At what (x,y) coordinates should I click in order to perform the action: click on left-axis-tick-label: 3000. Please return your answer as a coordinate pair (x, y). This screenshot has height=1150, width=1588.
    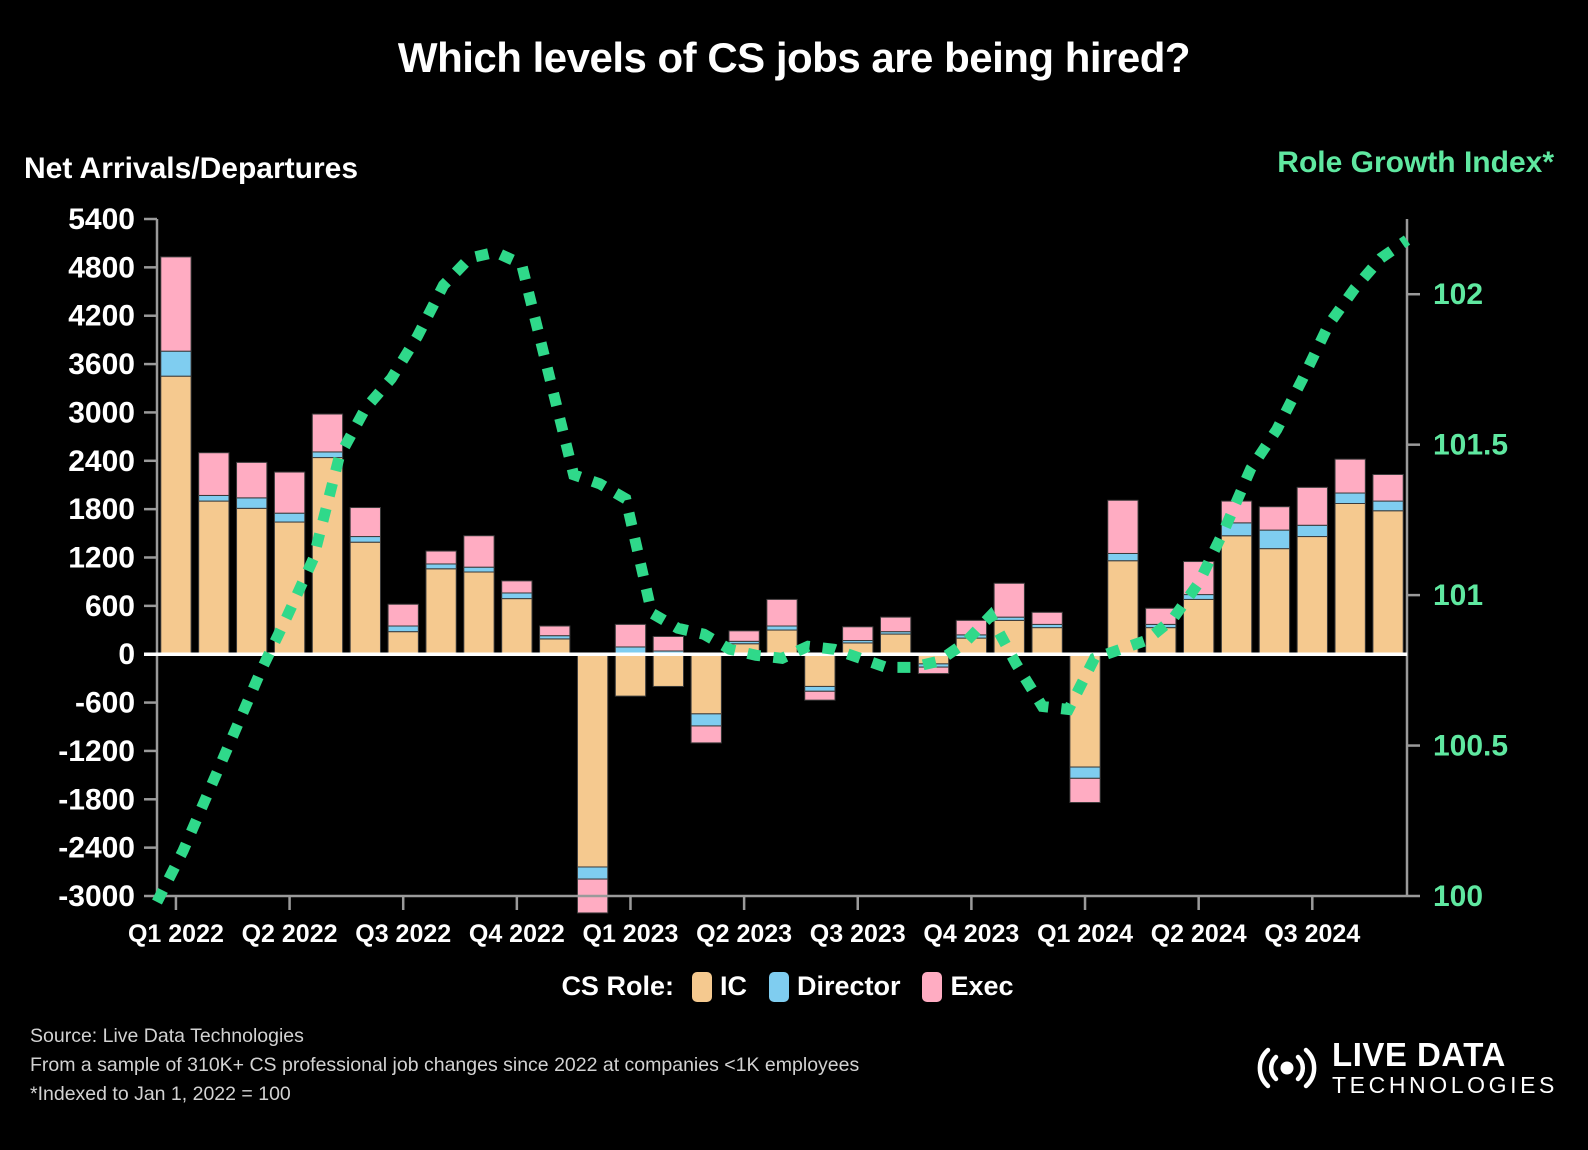
    Looking at the image, I should click on (101, 412).